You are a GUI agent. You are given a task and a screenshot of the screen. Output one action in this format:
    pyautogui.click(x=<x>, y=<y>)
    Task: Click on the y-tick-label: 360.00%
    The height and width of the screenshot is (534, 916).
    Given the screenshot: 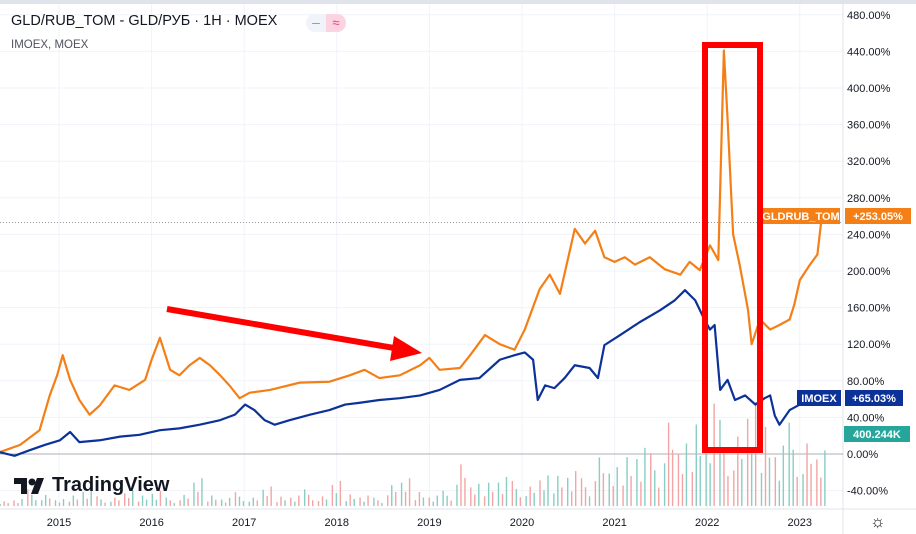 What is the action you would take?
    pyautogui.click(x=869, y=126)
    